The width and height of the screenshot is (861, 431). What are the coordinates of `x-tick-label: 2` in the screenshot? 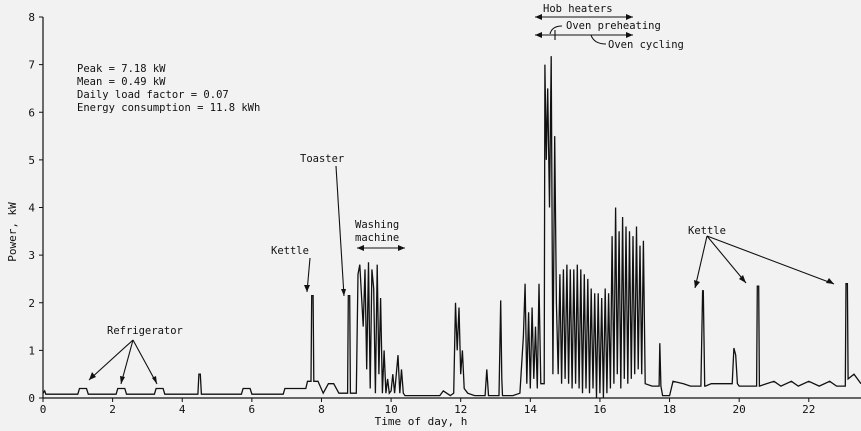 It's located at (112, 409).